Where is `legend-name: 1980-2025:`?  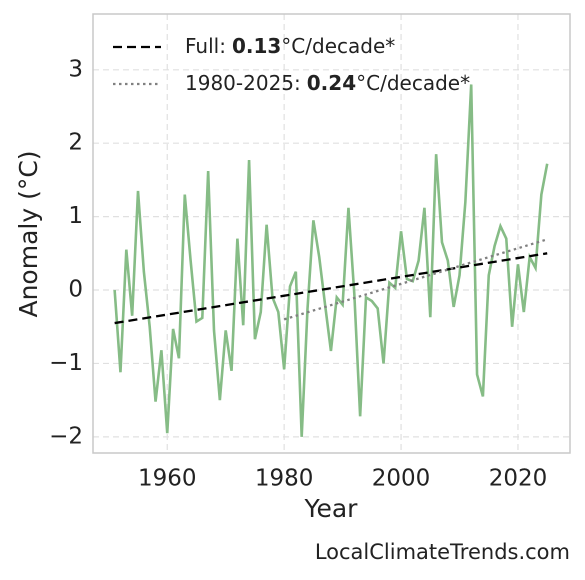
legend-name: 1980-2025: is located at coordinates (243, 83).